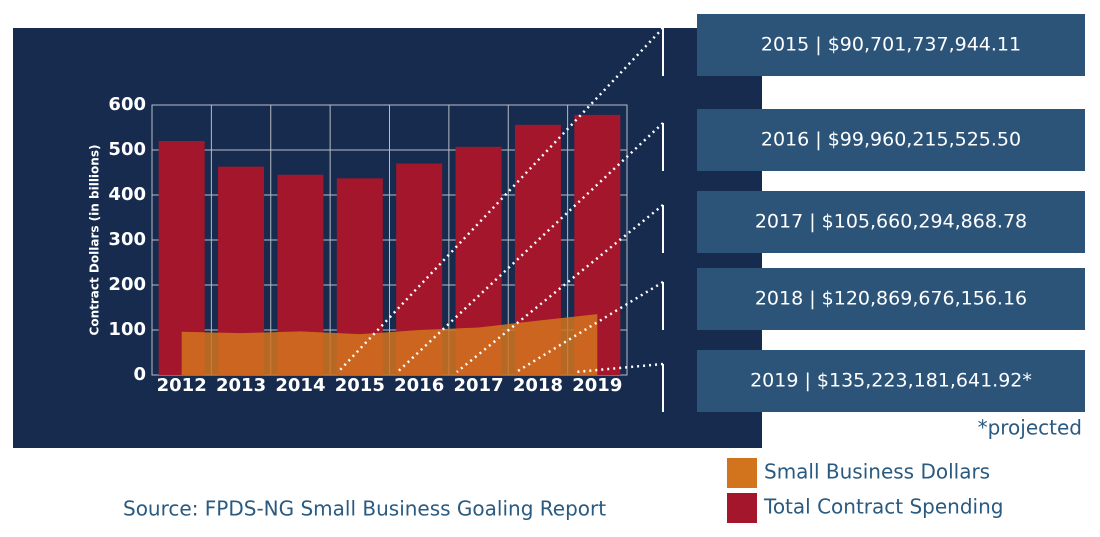 This screenshot has width=1100, height=537. What do you see at coordinates (95, 240) in the screenshot?
I see `y-axis-label: Contract Dollars (in billions)` at bounding box center [95, 240].